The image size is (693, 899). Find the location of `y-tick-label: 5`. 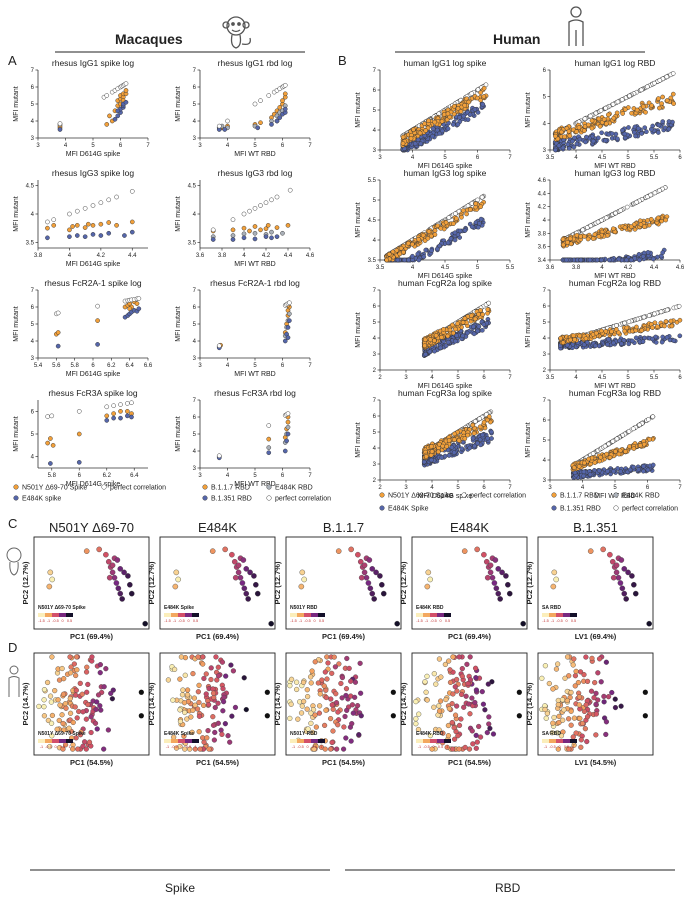

y-tick-label: 5 is located at coordinates (375, 433).